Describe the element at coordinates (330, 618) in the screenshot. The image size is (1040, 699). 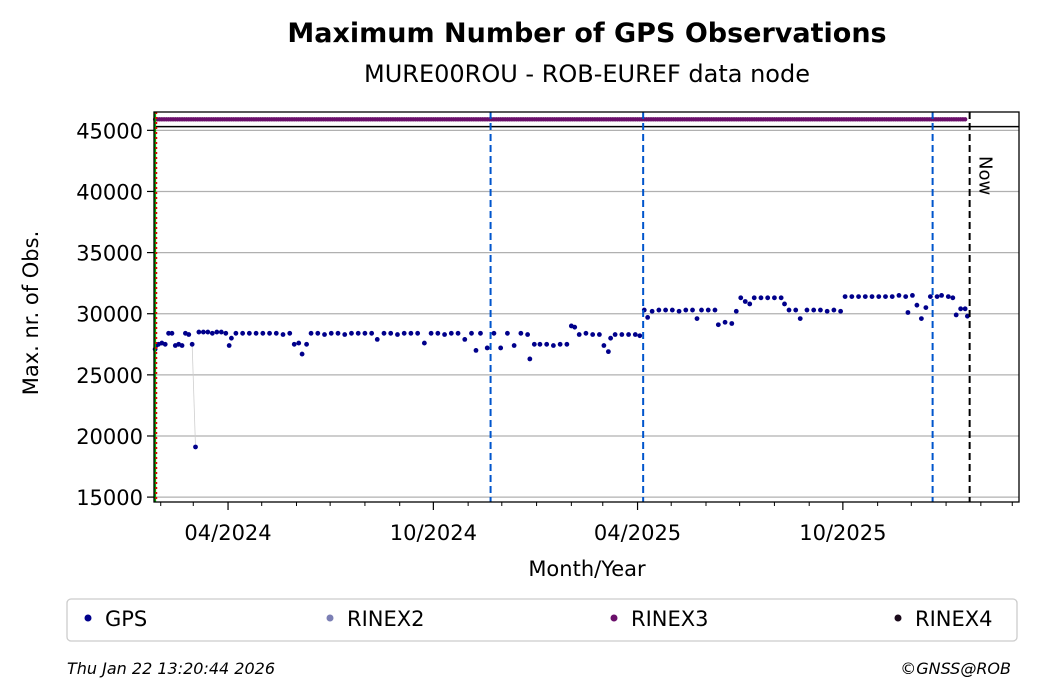
I see `legend-marker-rinex2` at that location.